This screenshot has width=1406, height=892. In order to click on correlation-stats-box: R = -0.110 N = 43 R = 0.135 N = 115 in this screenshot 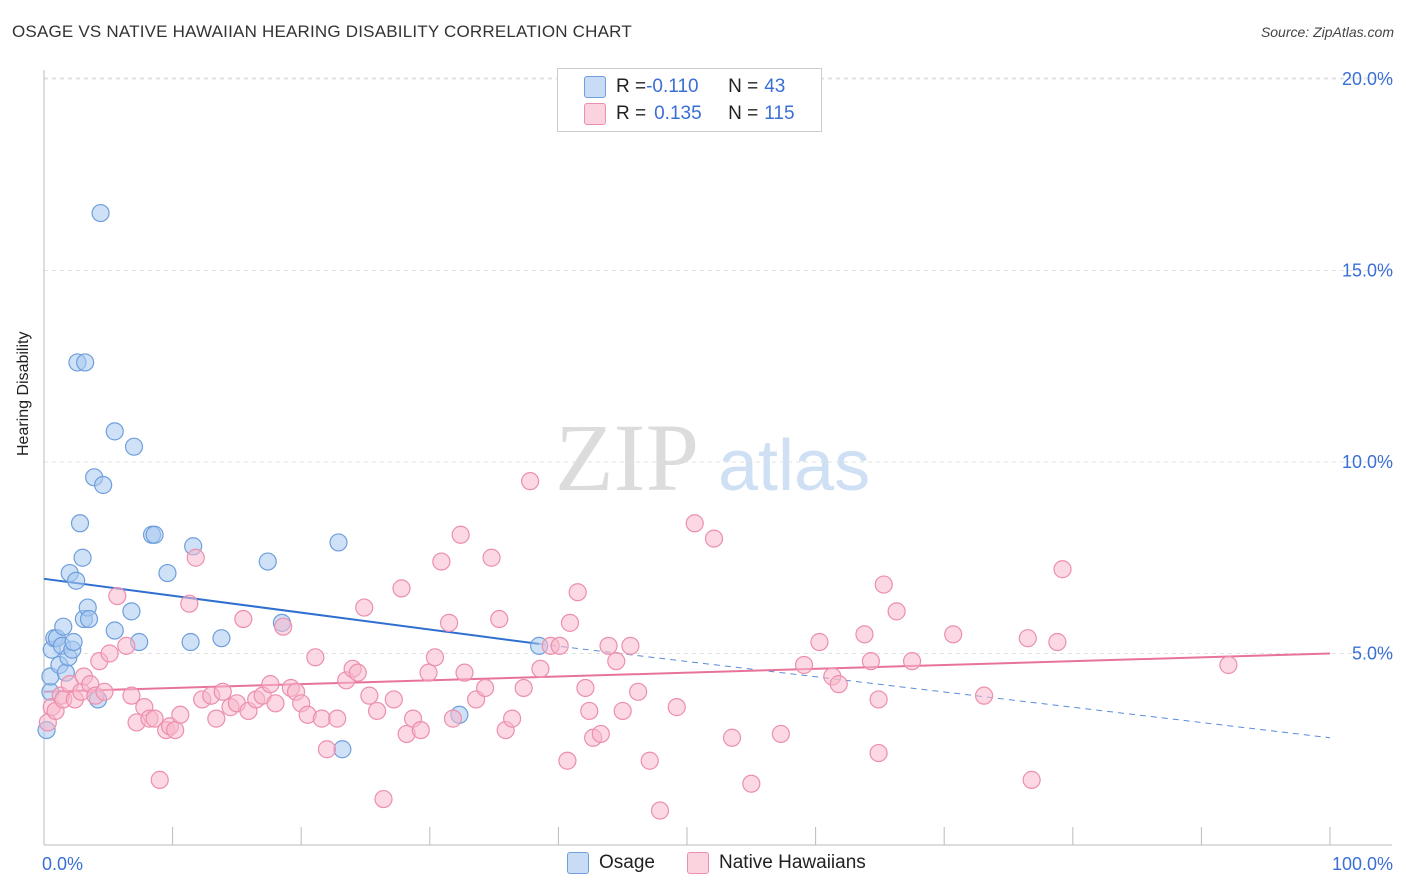, I will do `click(689, 100)`.